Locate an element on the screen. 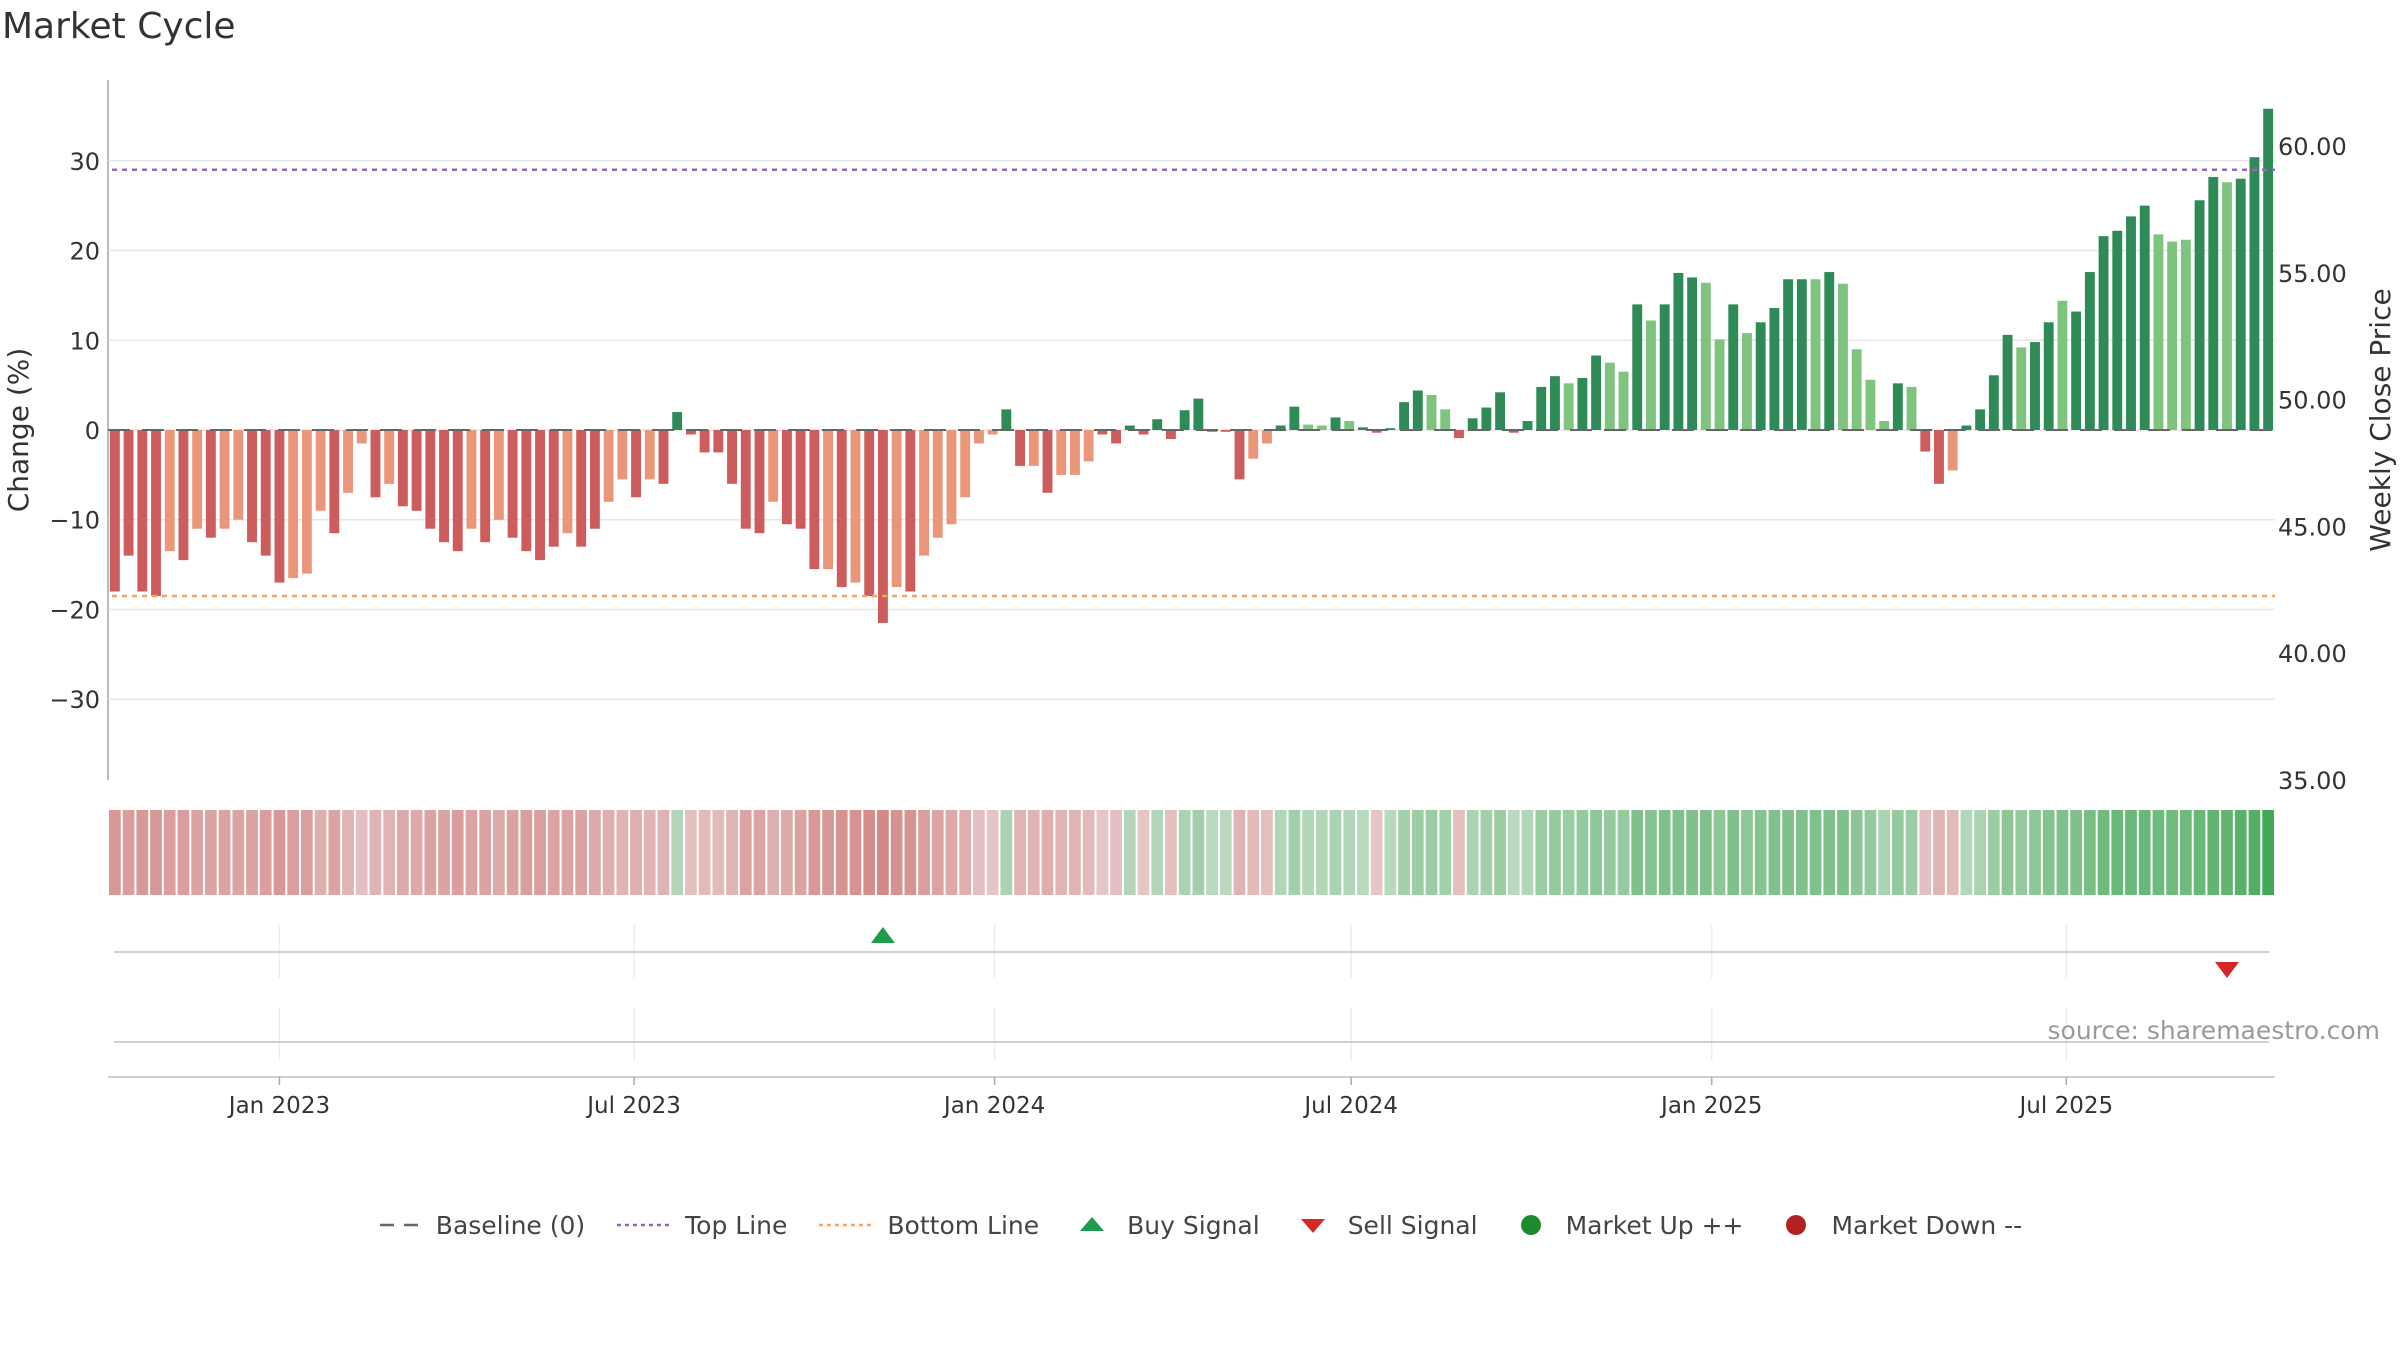  y-tick-label: −30 is located at coordinates (74, 700).